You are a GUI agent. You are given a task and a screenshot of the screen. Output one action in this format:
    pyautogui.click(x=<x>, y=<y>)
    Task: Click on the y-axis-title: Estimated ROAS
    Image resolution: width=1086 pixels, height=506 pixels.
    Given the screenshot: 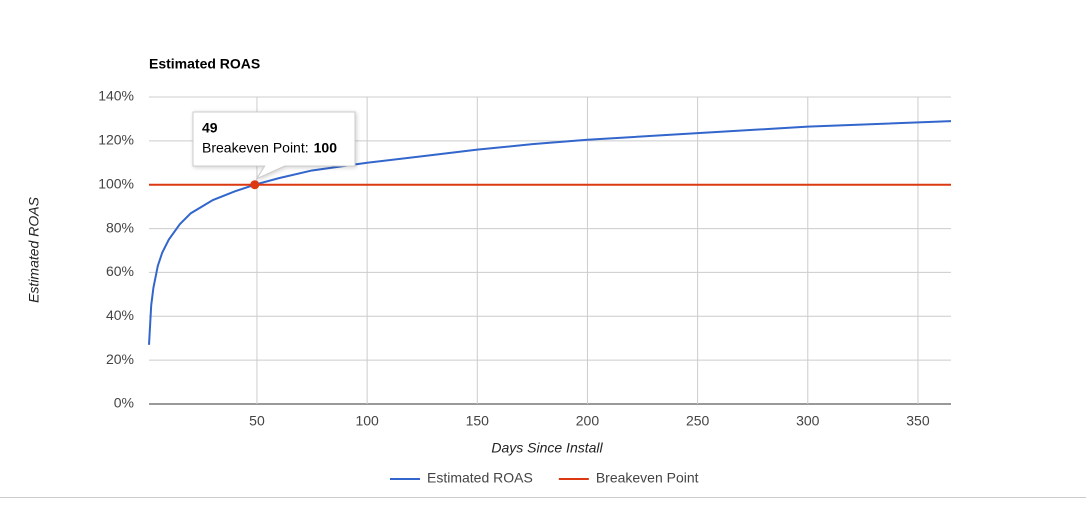 What is the action you would take?
    pyautogui.click(x=34, y=249)
    